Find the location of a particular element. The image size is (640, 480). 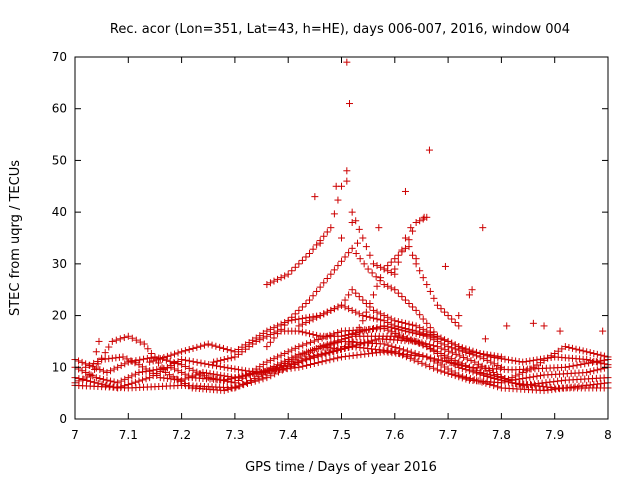

x-tick-label: 7.9 is located at coordinates (554, 435).